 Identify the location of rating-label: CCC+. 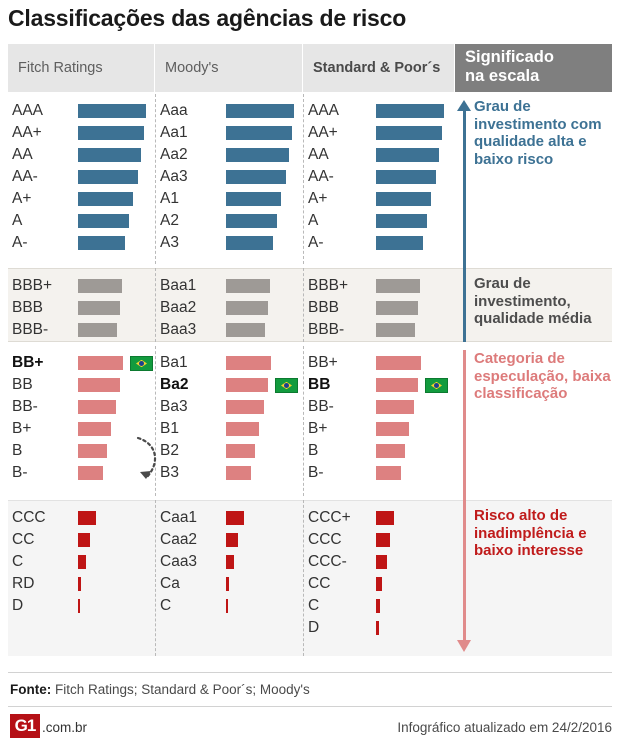
(329, 517).